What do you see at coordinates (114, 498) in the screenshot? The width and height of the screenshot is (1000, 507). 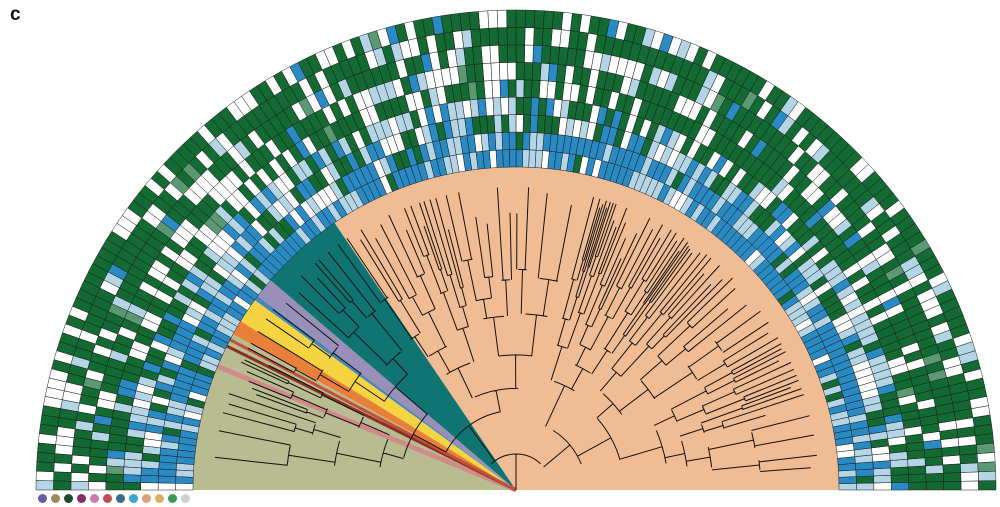 I see `legend` at bounding box center [114, 498].